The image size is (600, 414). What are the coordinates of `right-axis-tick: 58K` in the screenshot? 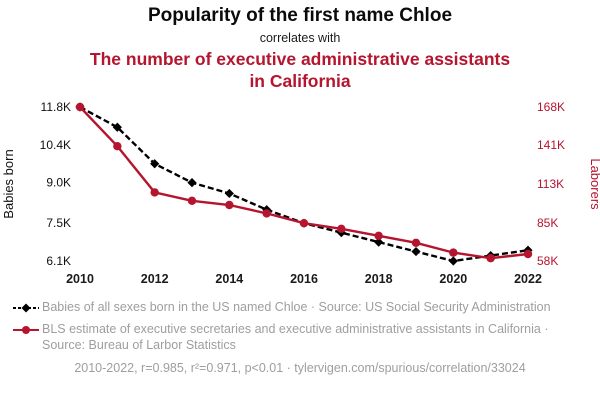 It's located at (547, 261).